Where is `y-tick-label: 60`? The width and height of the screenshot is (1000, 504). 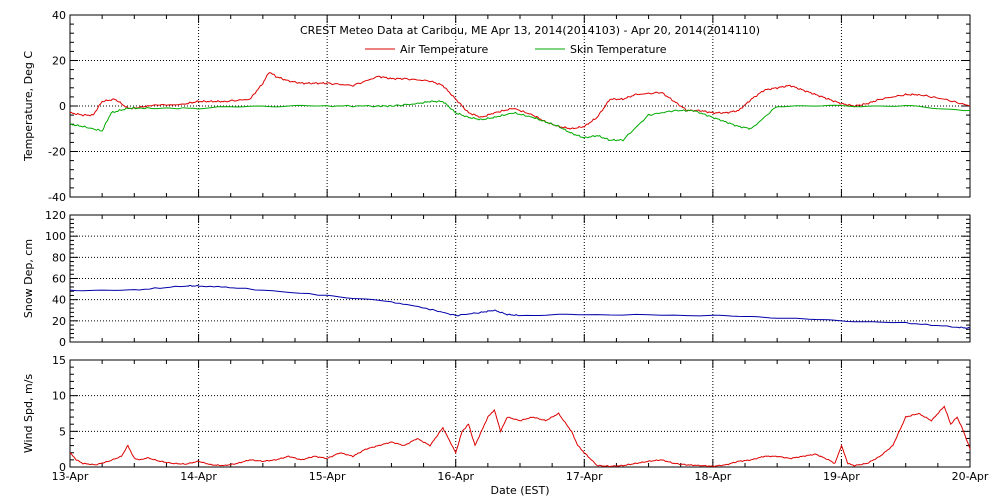
y-tick-label: 60 is located at coordinates (59, 279).